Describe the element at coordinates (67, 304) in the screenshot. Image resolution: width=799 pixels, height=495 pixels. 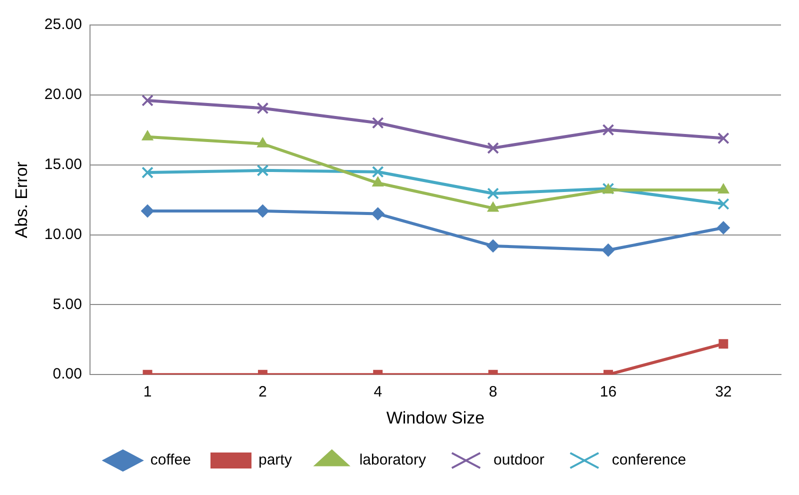
I see `y-tick-label: 5.00` at that location.